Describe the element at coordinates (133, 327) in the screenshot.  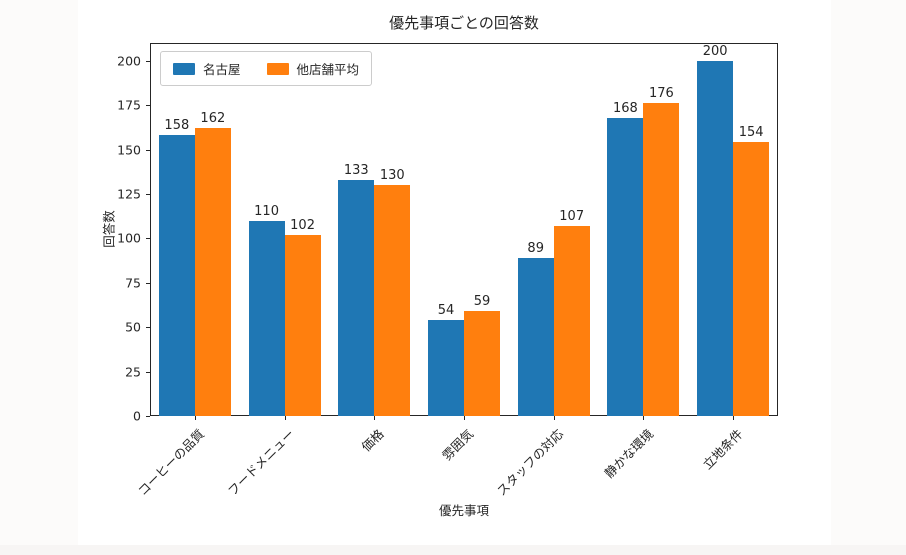
I see `y-tick-label: 50` at that location.